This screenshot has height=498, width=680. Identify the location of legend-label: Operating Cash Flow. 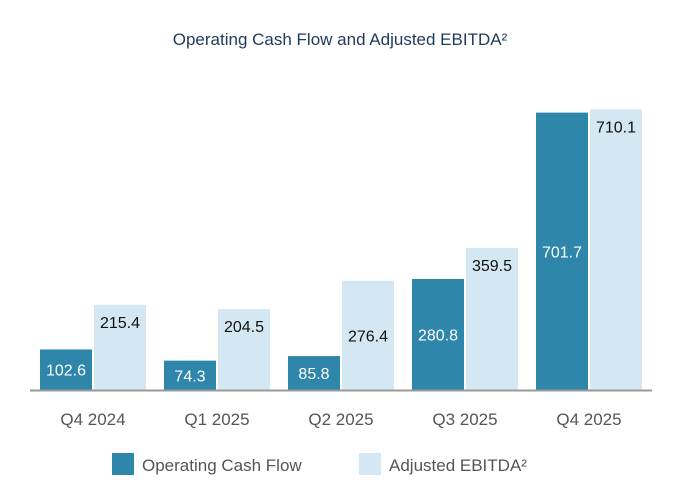
(222, 465).